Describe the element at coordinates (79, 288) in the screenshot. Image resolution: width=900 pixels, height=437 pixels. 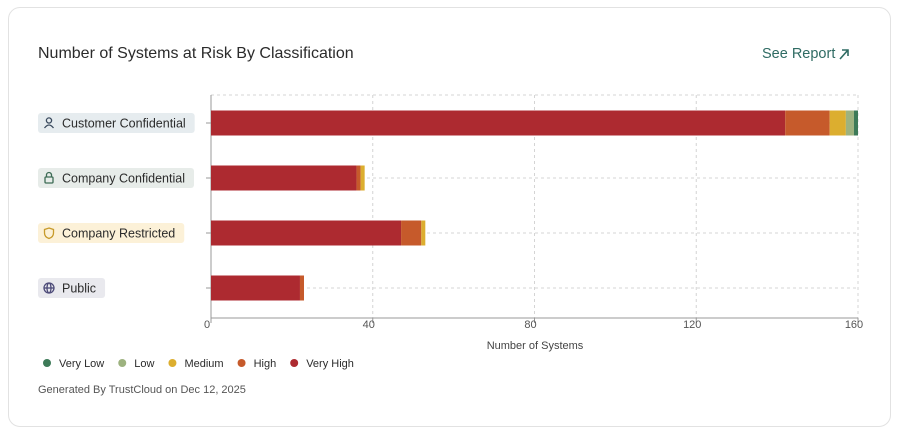
I see `y-tick-label: Public` at that location.